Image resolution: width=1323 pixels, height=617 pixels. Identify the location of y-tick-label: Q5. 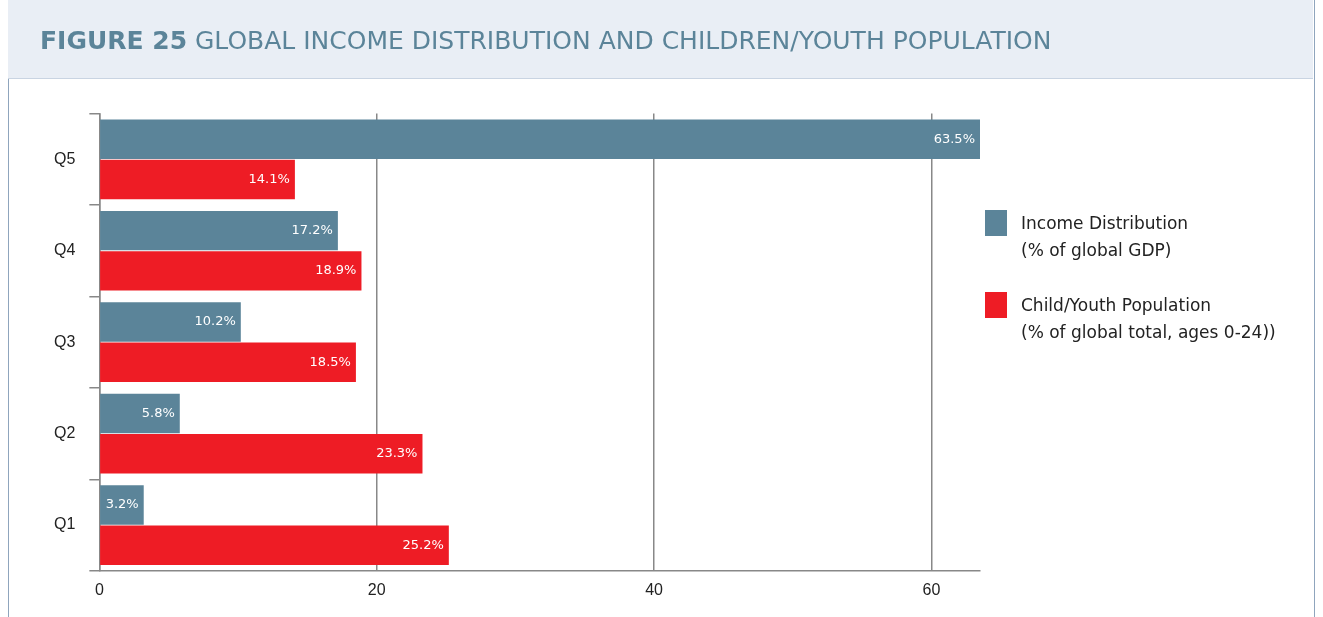
(65, 158).